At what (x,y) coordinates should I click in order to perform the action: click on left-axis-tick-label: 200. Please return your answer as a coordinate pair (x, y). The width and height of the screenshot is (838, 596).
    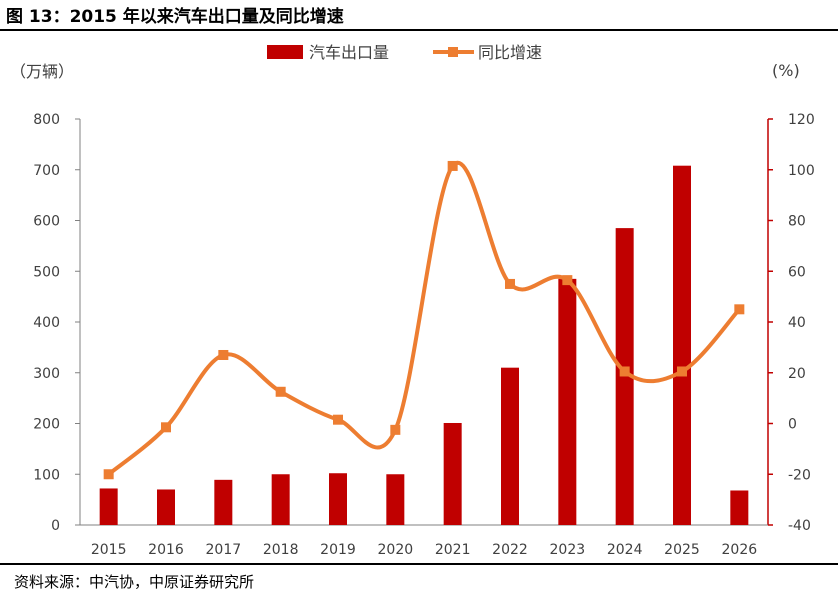
    Looking at the image, I should click on (46, 425).